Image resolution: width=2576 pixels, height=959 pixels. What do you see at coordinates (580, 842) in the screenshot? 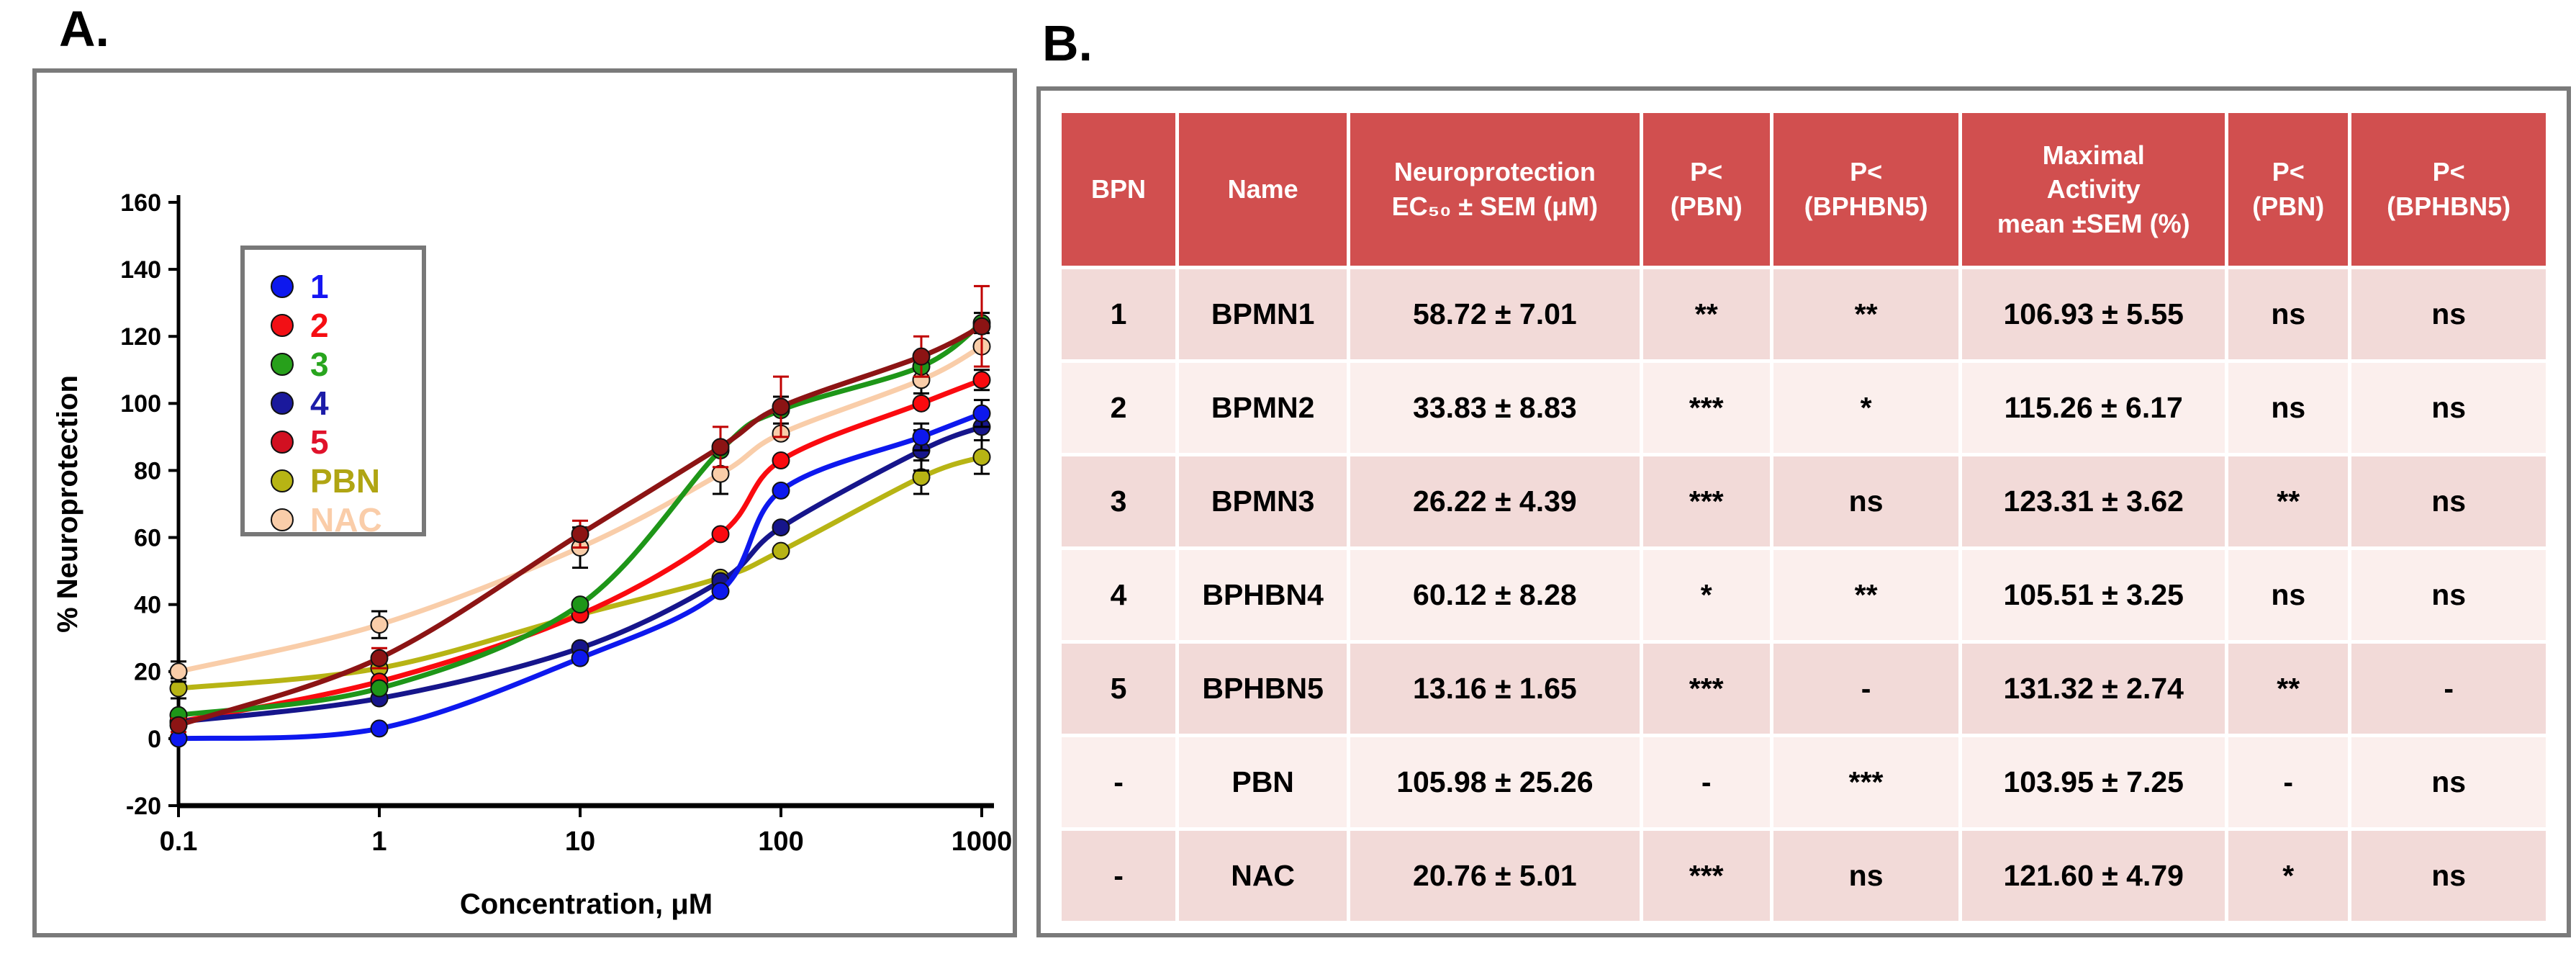
I see `svg-text: 10` at bounding box center [580, 842].